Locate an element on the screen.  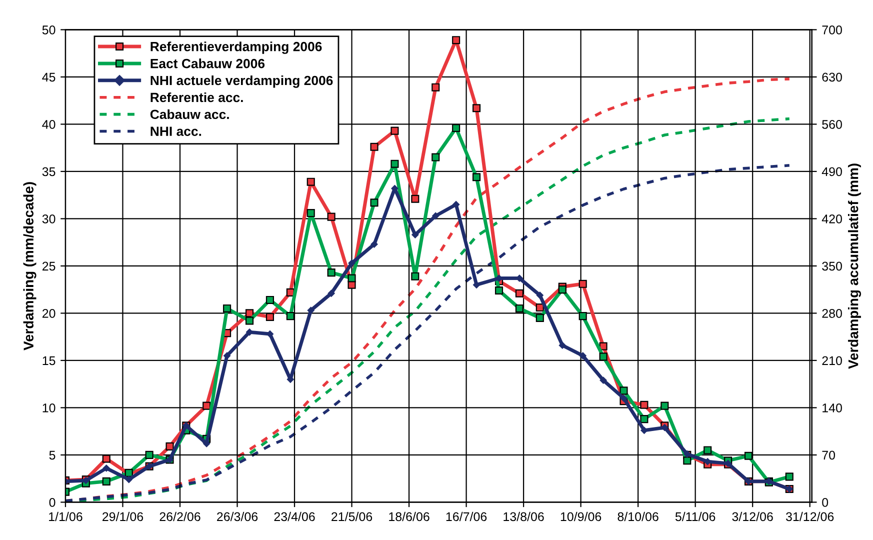
x-tick-label: 23/4/06 is located at coordinates (294, 517).